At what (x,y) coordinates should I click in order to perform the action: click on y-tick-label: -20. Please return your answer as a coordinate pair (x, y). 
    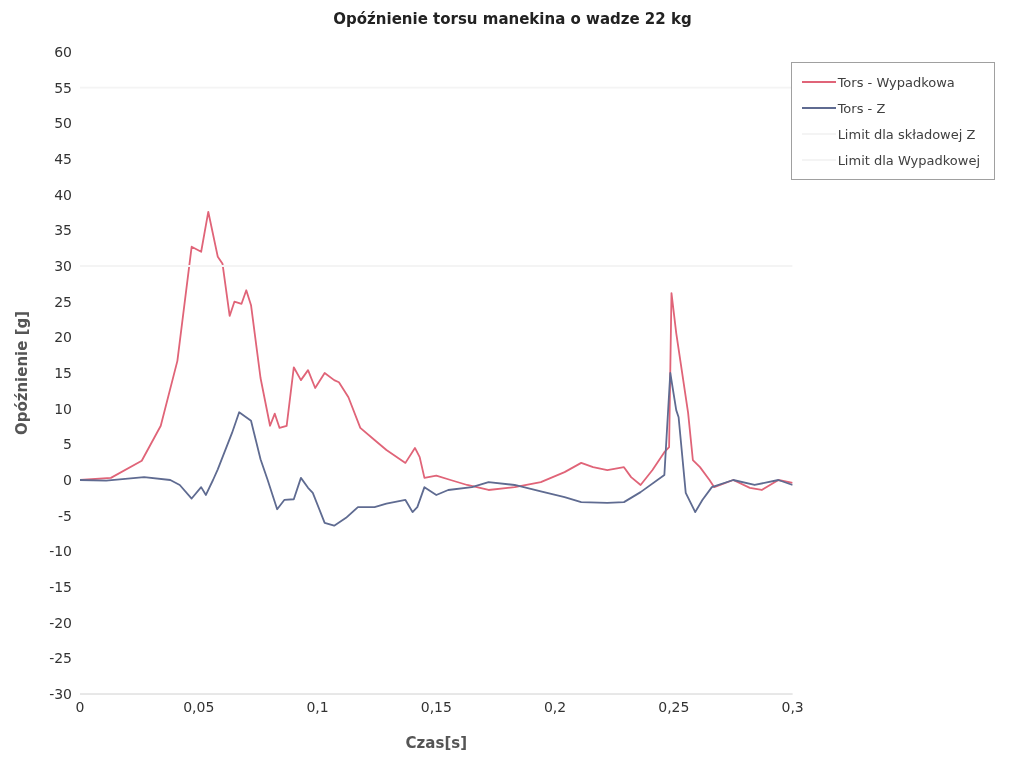
    Looking at the image, I should click on (60, 622).